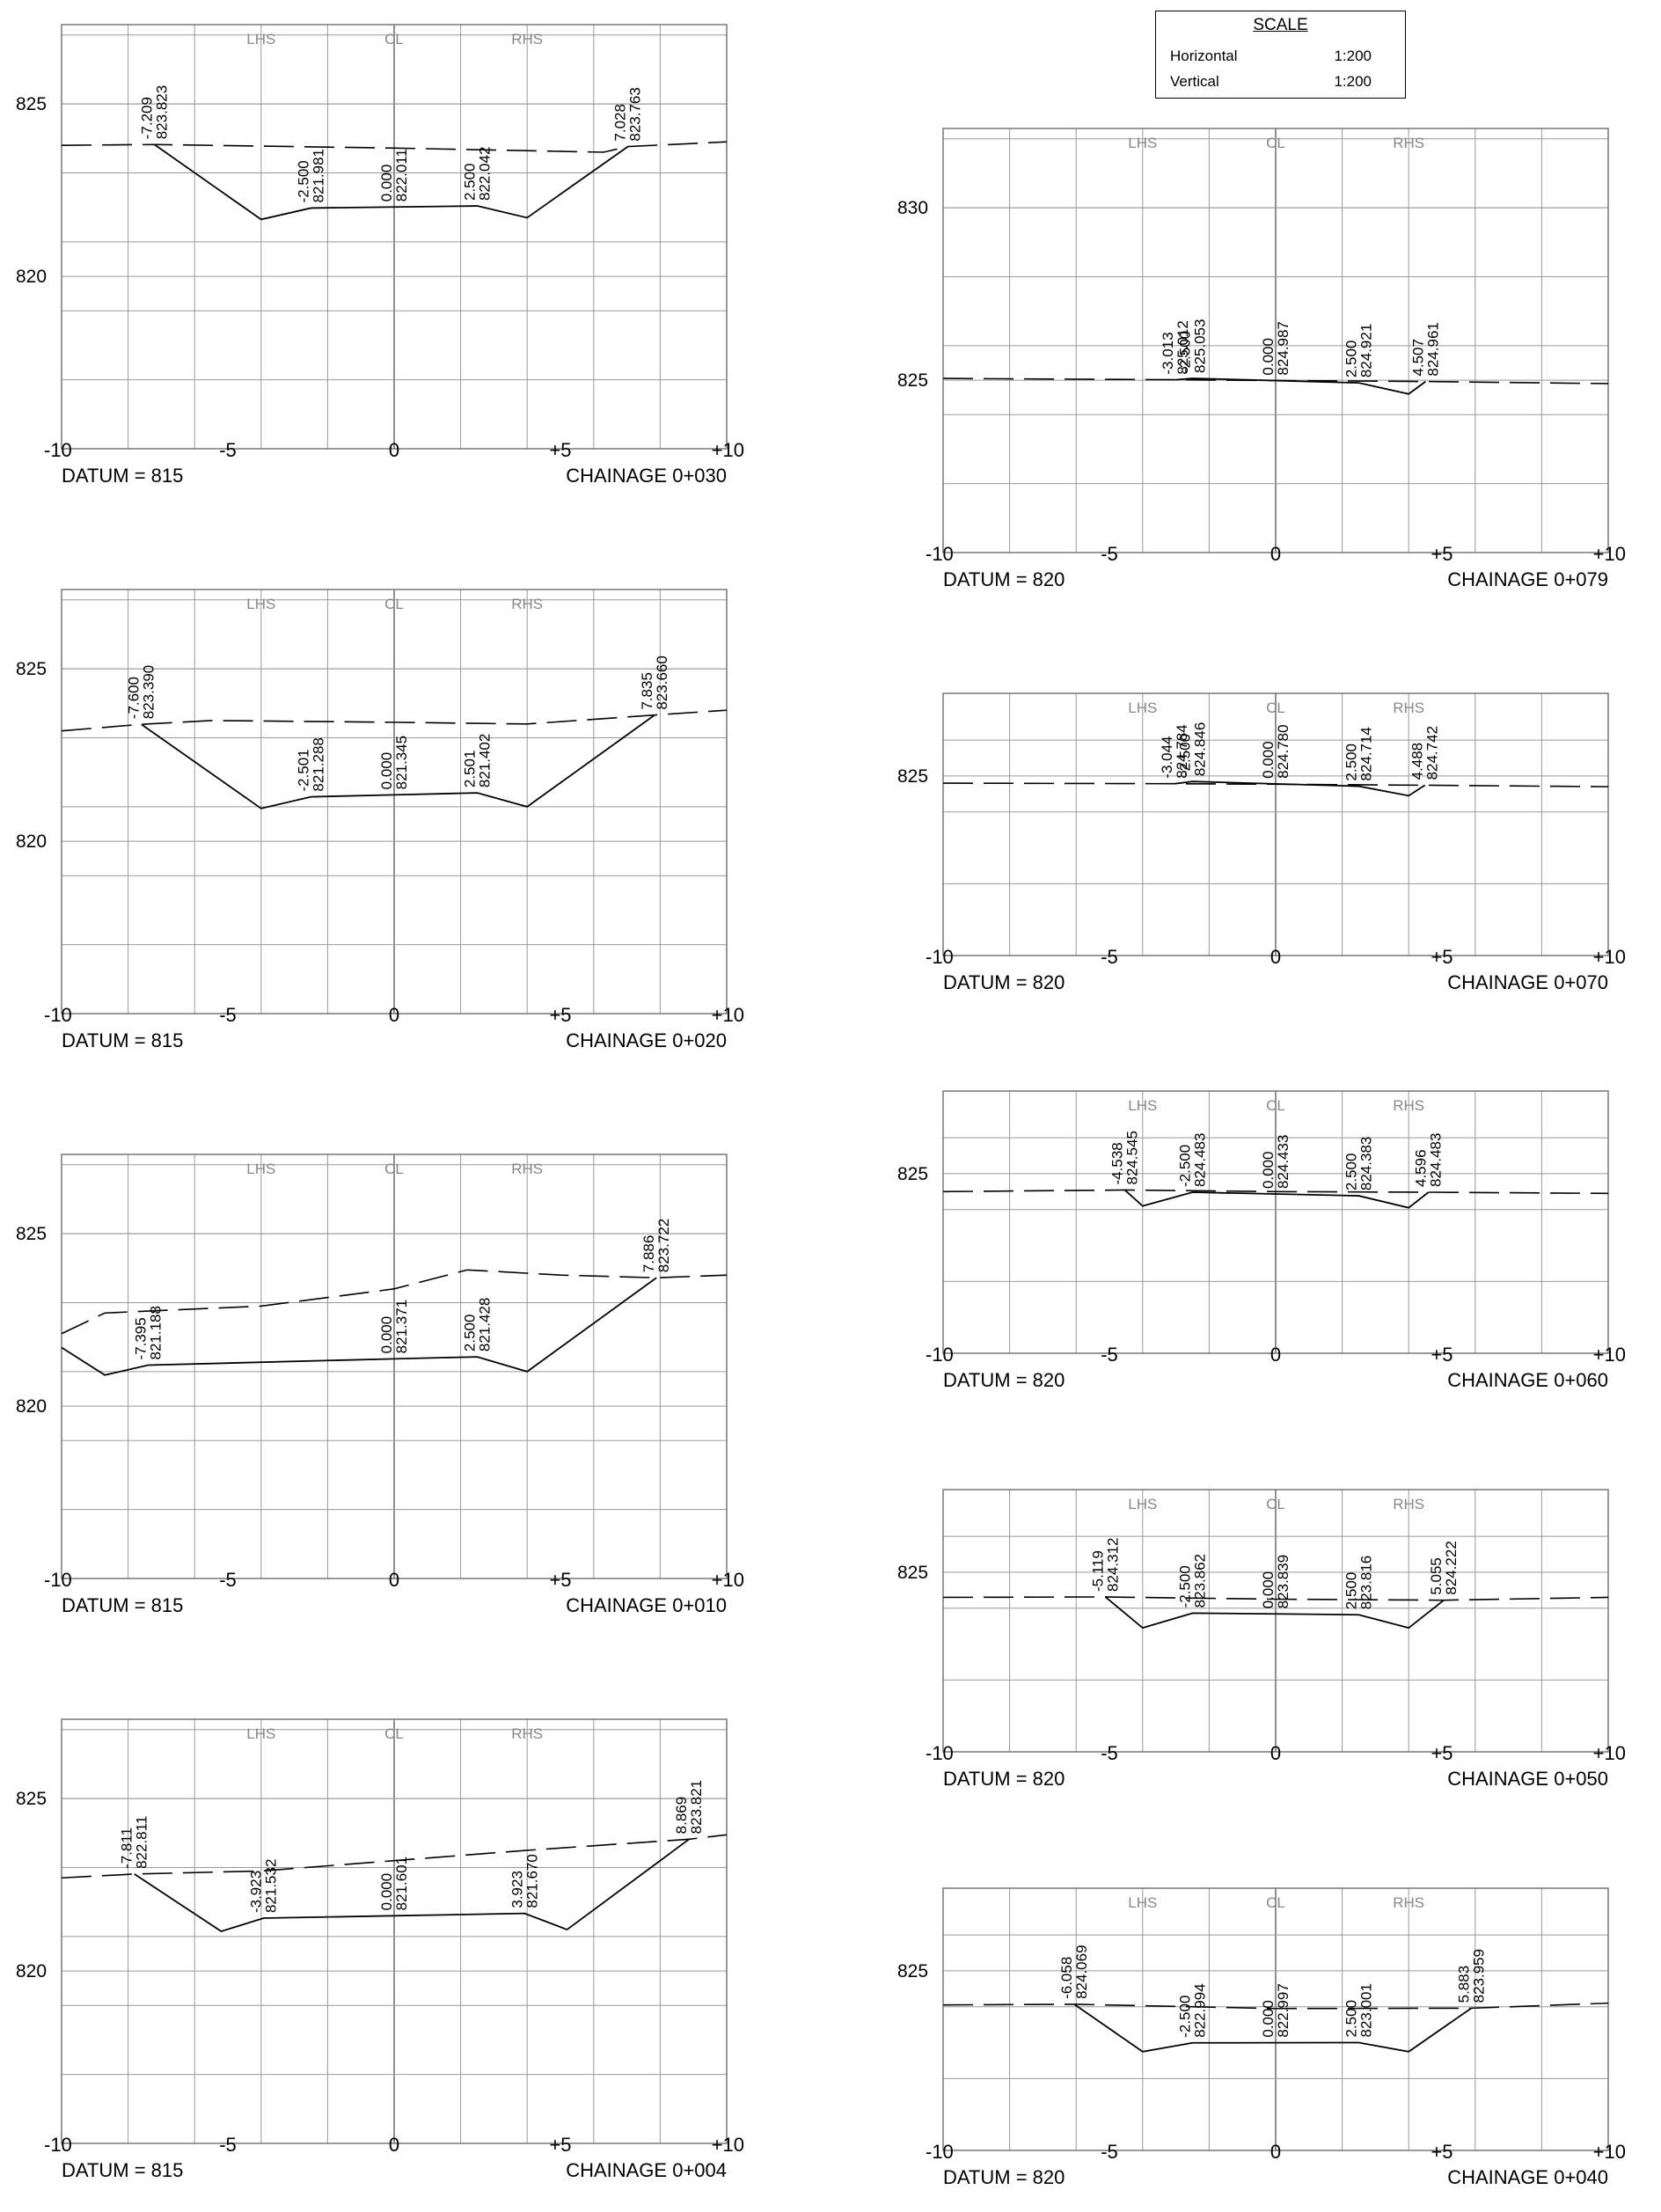 Image resolution: width=1661 pixels, height=2212 pixels. I want to click on chainage-label: CHAINAGE 0+020, so click(646, 1040).